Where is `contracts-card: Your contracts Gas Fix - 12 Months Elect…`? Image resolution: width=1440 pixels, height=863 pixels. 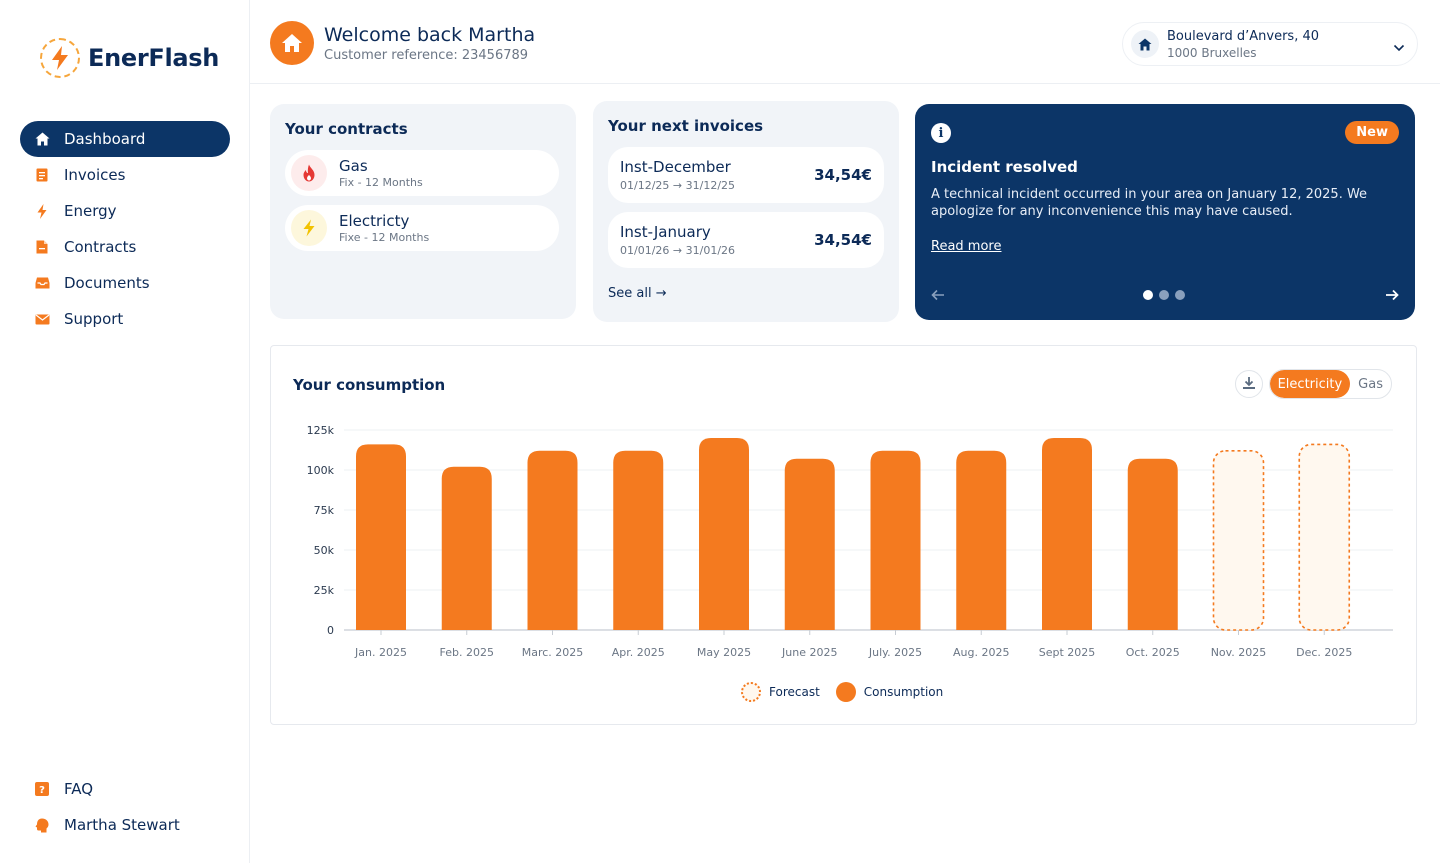
contracts-card: Your contracts Gas Fix - 12 Months Elect… is located at coordinates (423, 211).